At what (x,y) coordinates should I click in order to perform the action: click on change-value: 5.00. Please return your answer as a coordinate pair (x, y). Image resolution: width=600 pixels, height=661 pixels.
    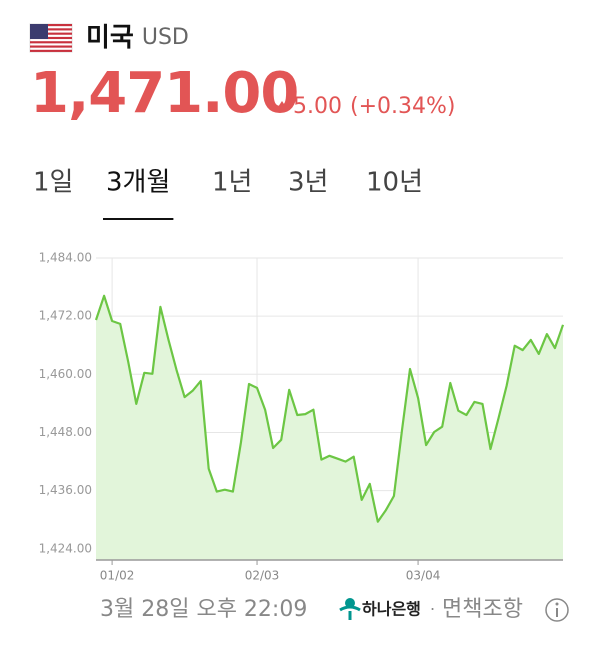
    Looking at the image, I should click on (317, 106).